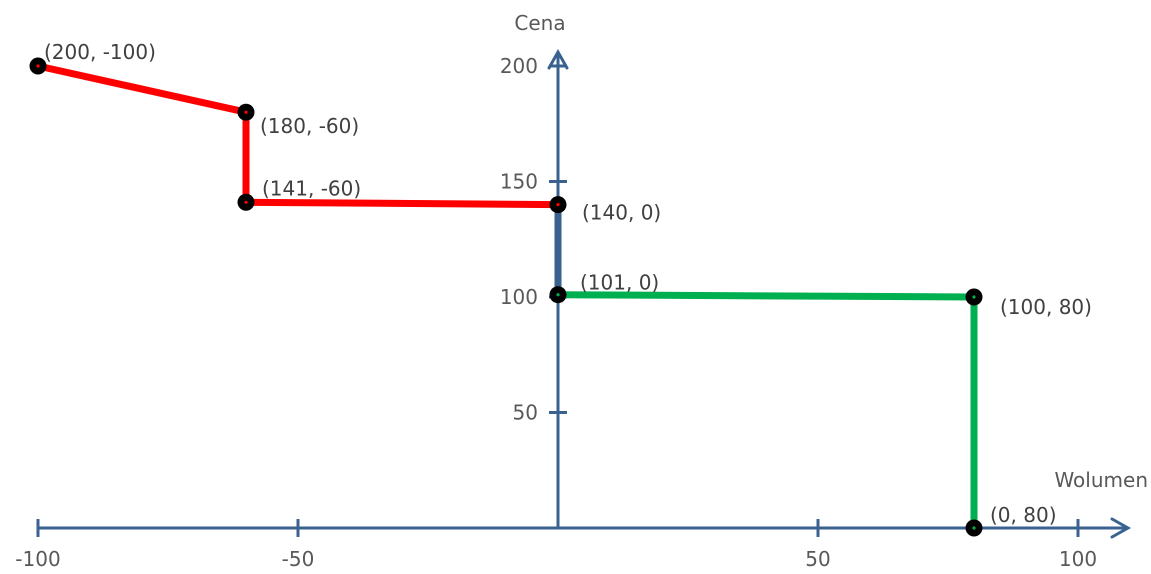  I want to click on x-tick-label: -50, so click(298, 559).